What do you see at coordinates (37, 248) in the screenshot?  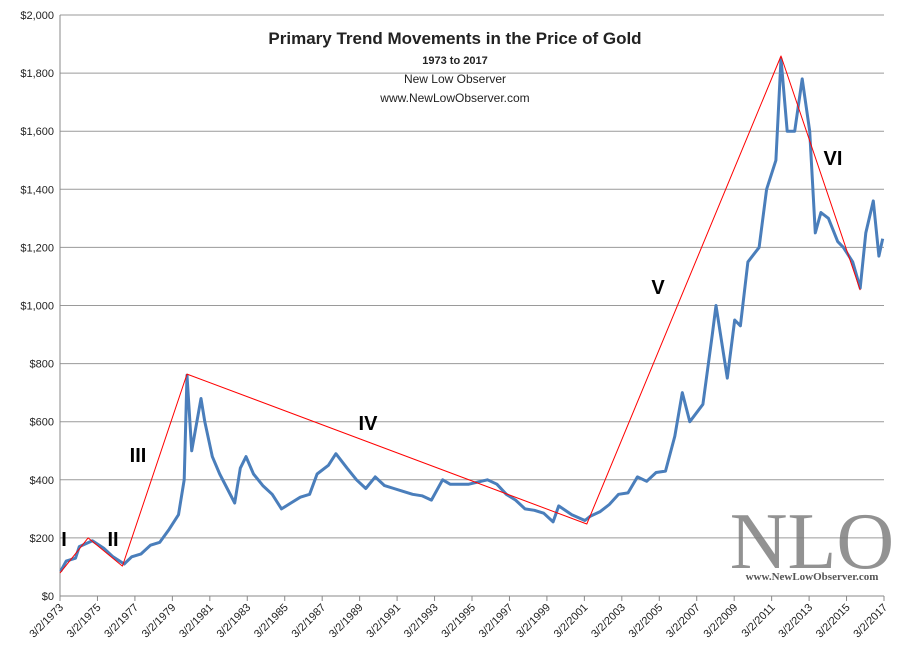 I see `y-tick-label: $1,200` at bounding box center [37, 248].